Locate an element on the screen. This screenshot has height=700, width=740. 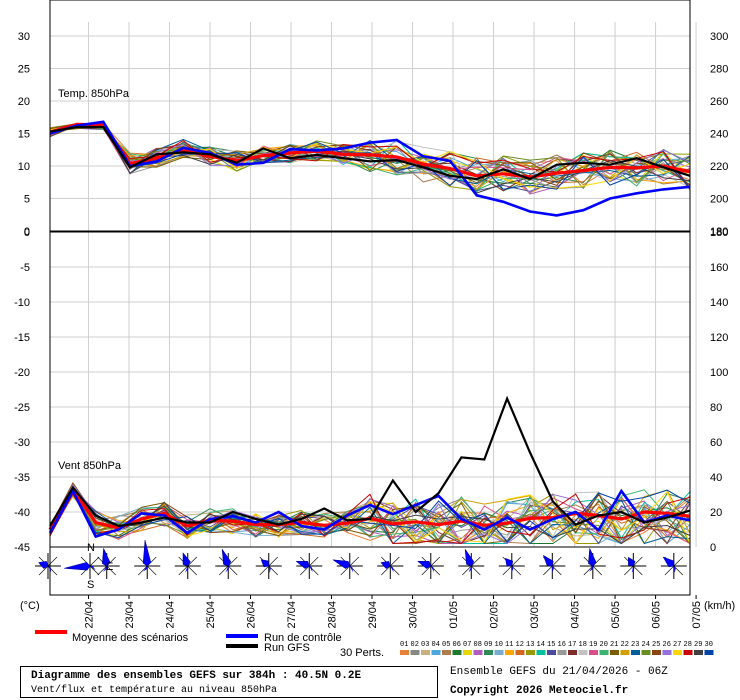
member-label: 14 is located at coordinates (541, 645).